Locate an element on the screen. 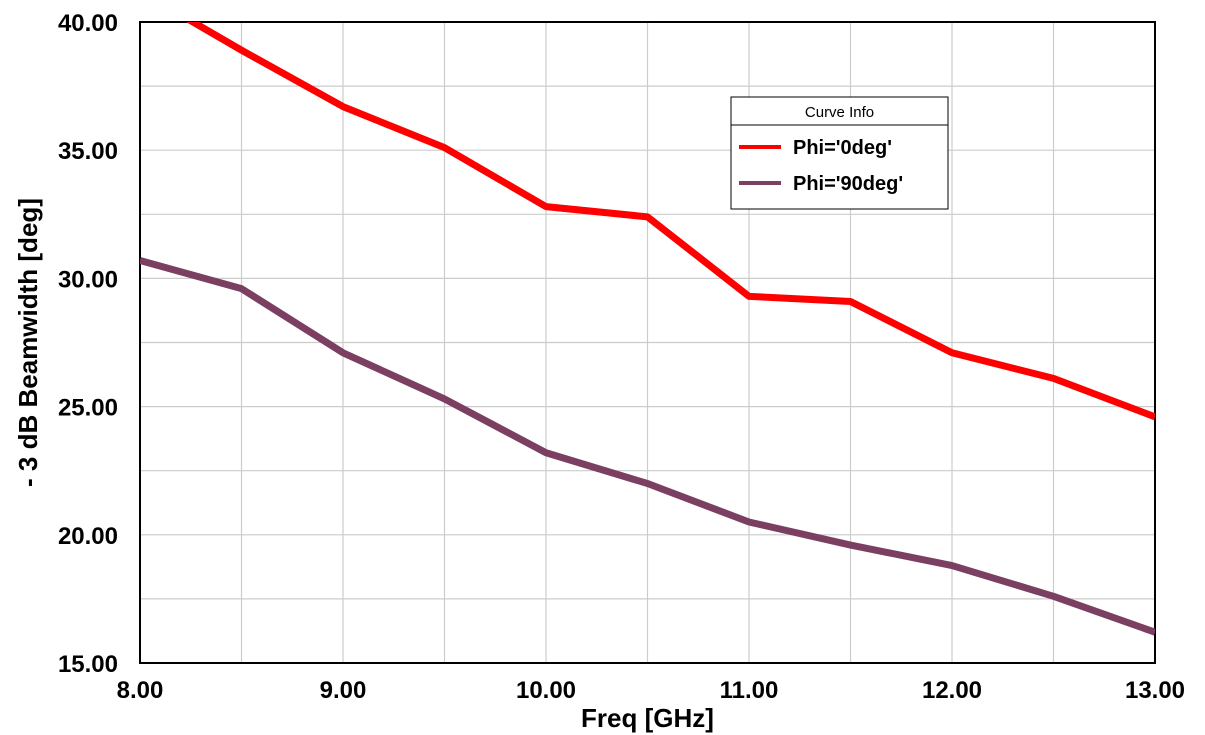  y-tick-label: 15.00 is located at coordinates (88, 664).